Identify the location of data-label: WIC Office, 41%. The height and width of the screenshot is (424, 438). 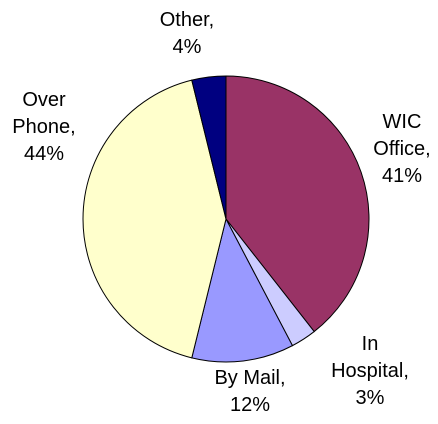
(401, 149).